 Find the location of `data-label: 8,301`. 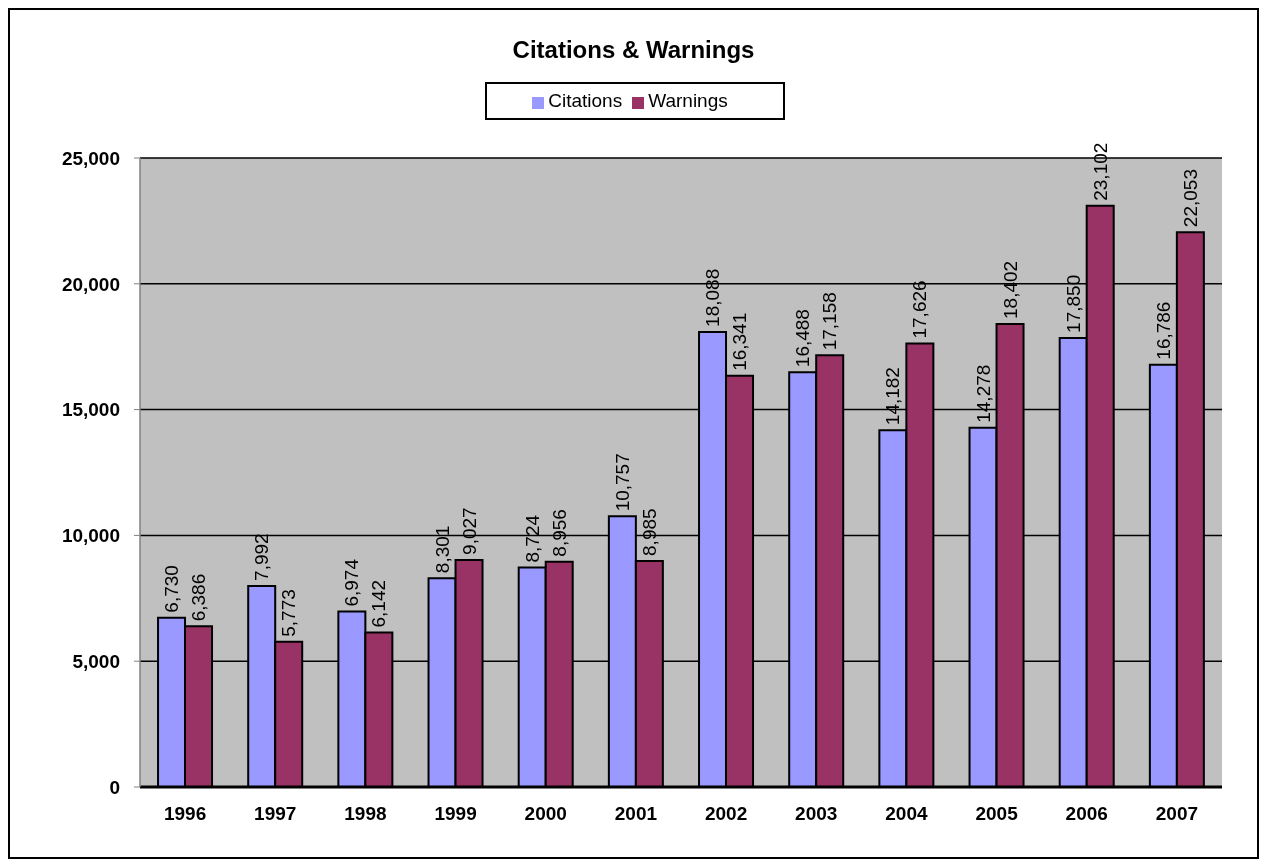

data-label: 8,301 is located at coordinates (442, 549).